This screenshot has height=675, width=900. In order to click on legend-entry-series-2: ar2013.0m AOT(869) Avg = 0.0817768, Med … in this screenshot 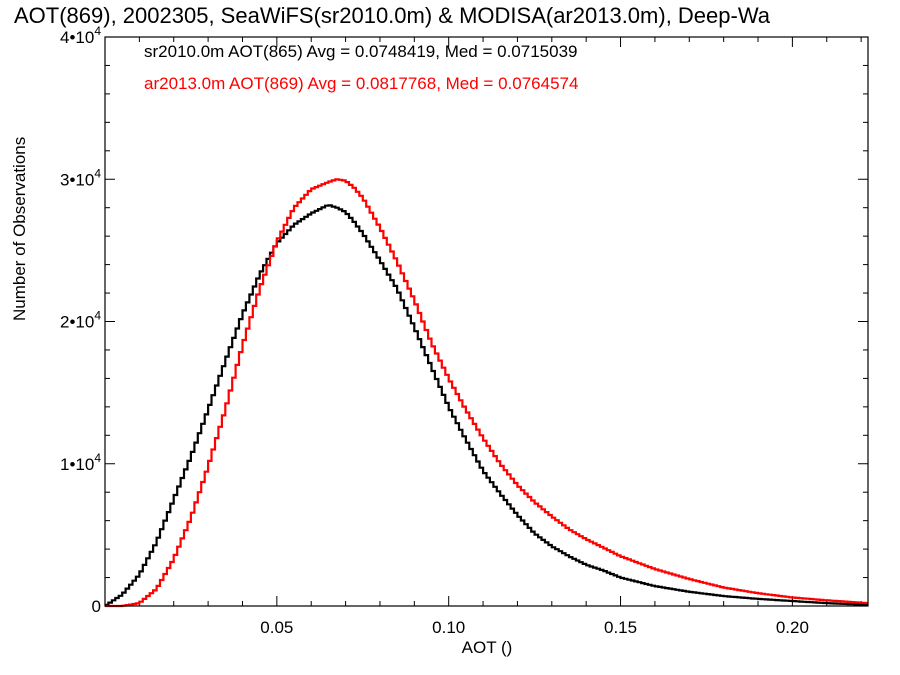, I will do `click(361, 83)`.